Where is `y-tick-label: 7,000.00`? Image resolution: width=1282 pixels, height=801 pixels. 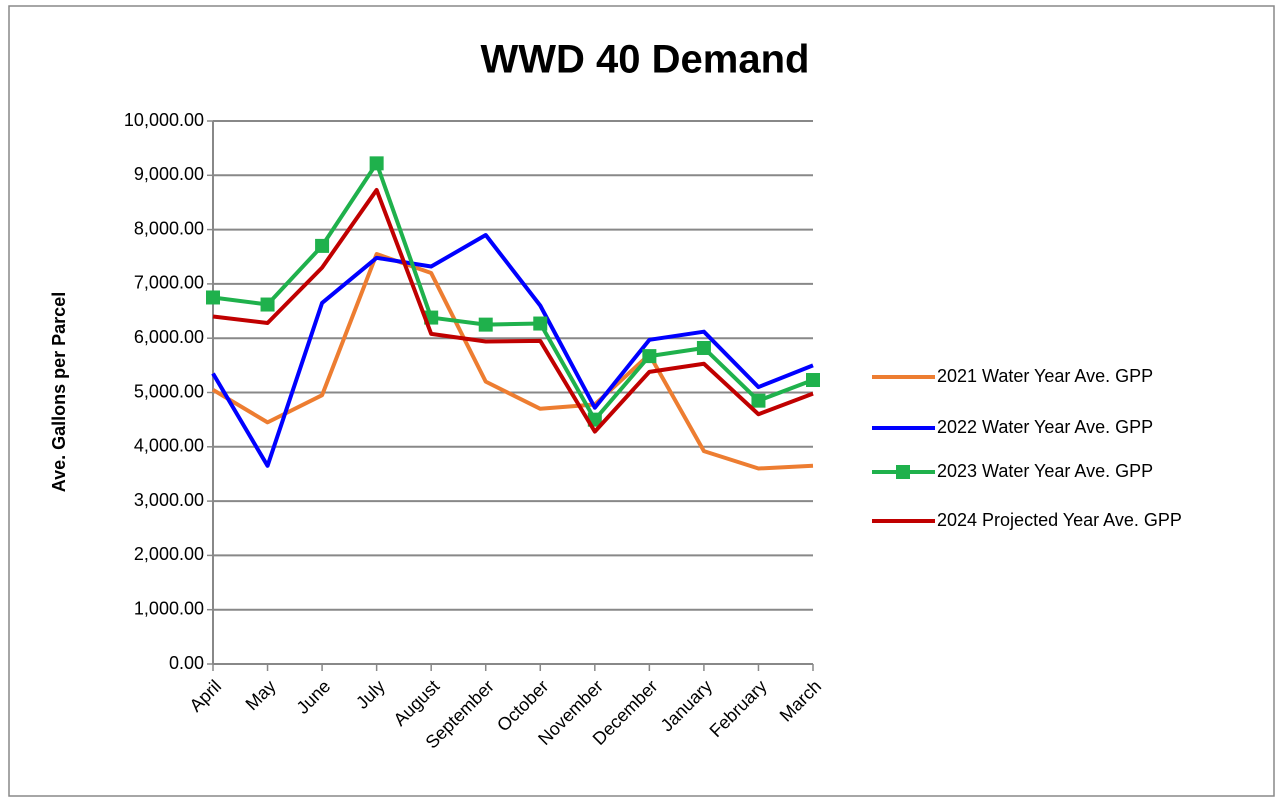 y-tick-label: 7,000.00 is located at coordinates (169, 283).